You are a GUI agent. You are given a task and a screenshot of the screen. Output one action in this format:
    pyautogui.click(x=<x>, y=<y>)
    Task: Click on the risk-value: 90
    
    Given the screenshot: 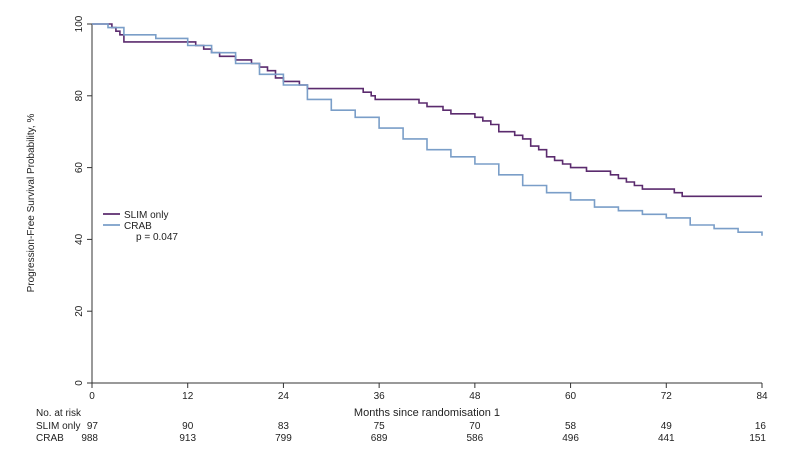 What is the action you would take?
    pyautogui.click(x=188, y=426)
    